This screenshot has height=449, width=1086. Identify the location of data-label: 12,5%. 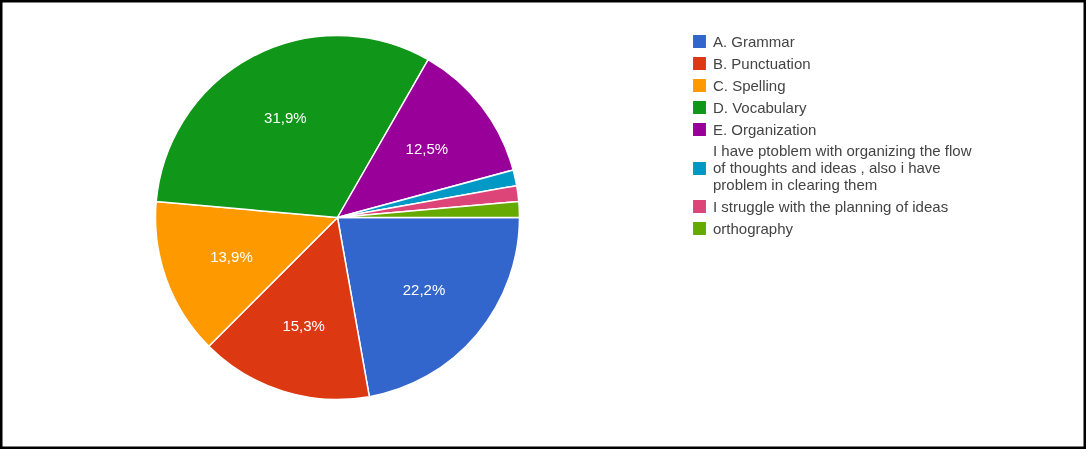
(427, 149).